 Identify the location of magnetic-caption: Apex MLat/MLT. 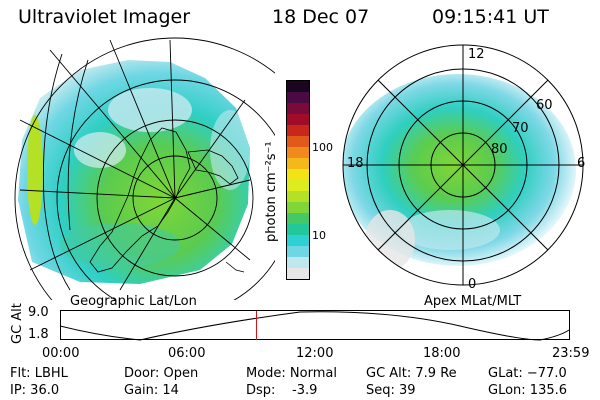
(473, 301).